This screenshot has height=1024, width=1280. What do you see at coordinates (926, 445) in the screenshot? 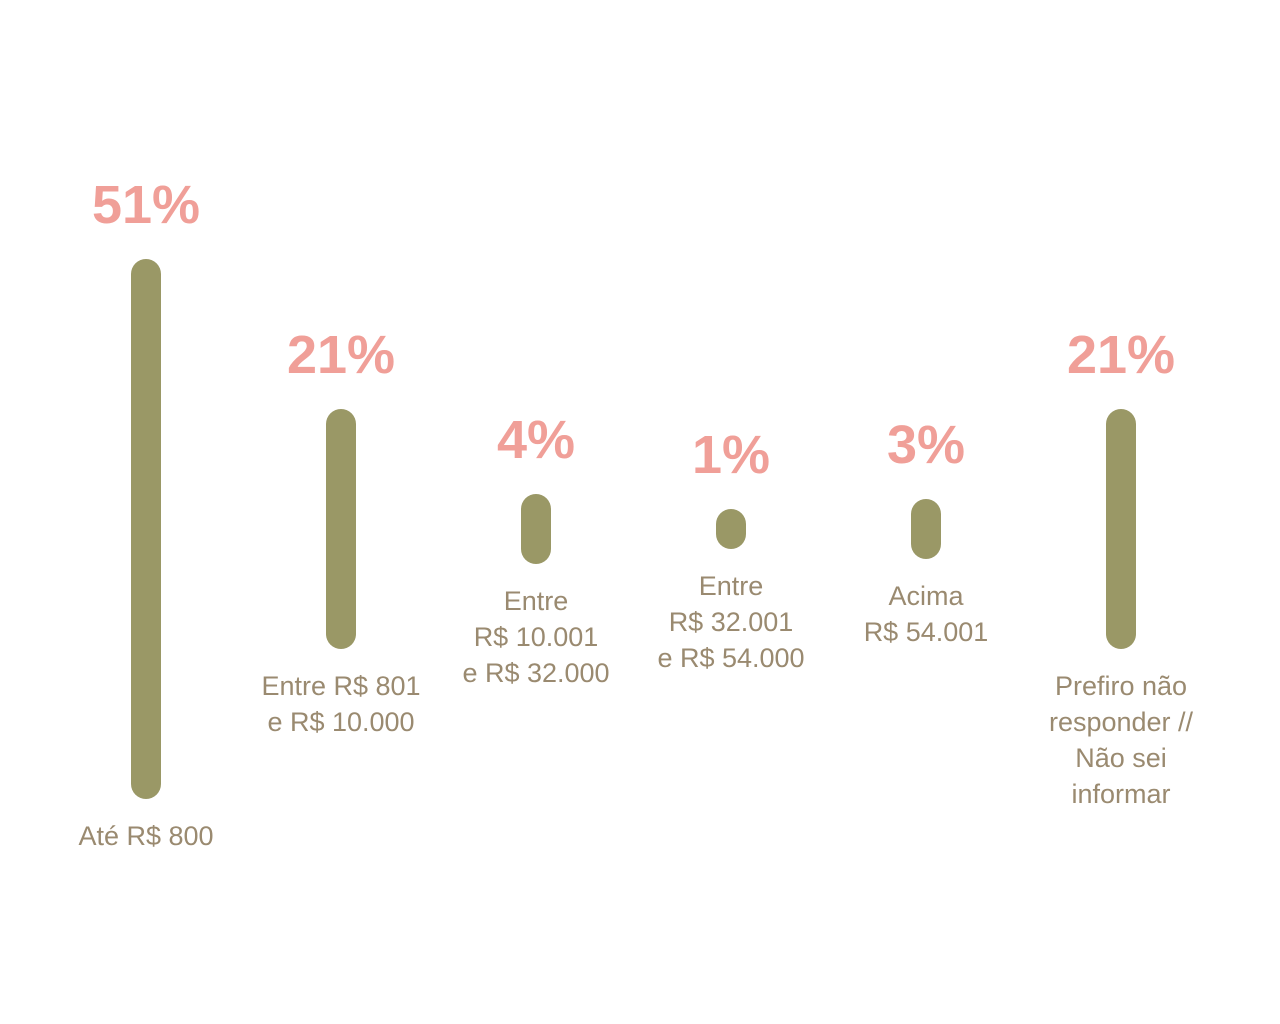
I see `value-label: 3%` at bounding box center [926, 445].